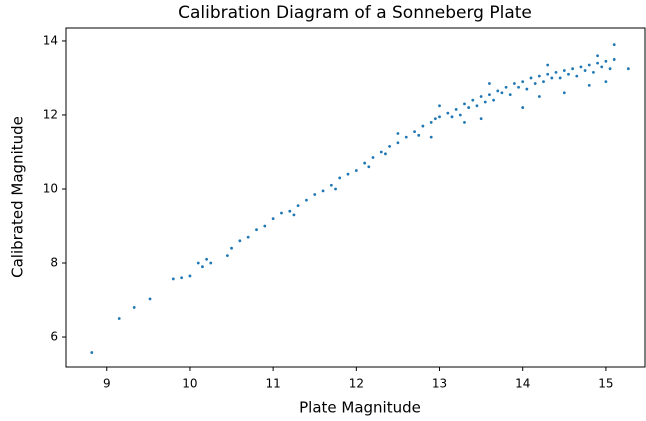 The width and height of the screenshot is (646, 421). What do you see at coordinates (54, 337) in the screenshot?
I see `y-tick-label: 6` at bounding box center [54, 337].